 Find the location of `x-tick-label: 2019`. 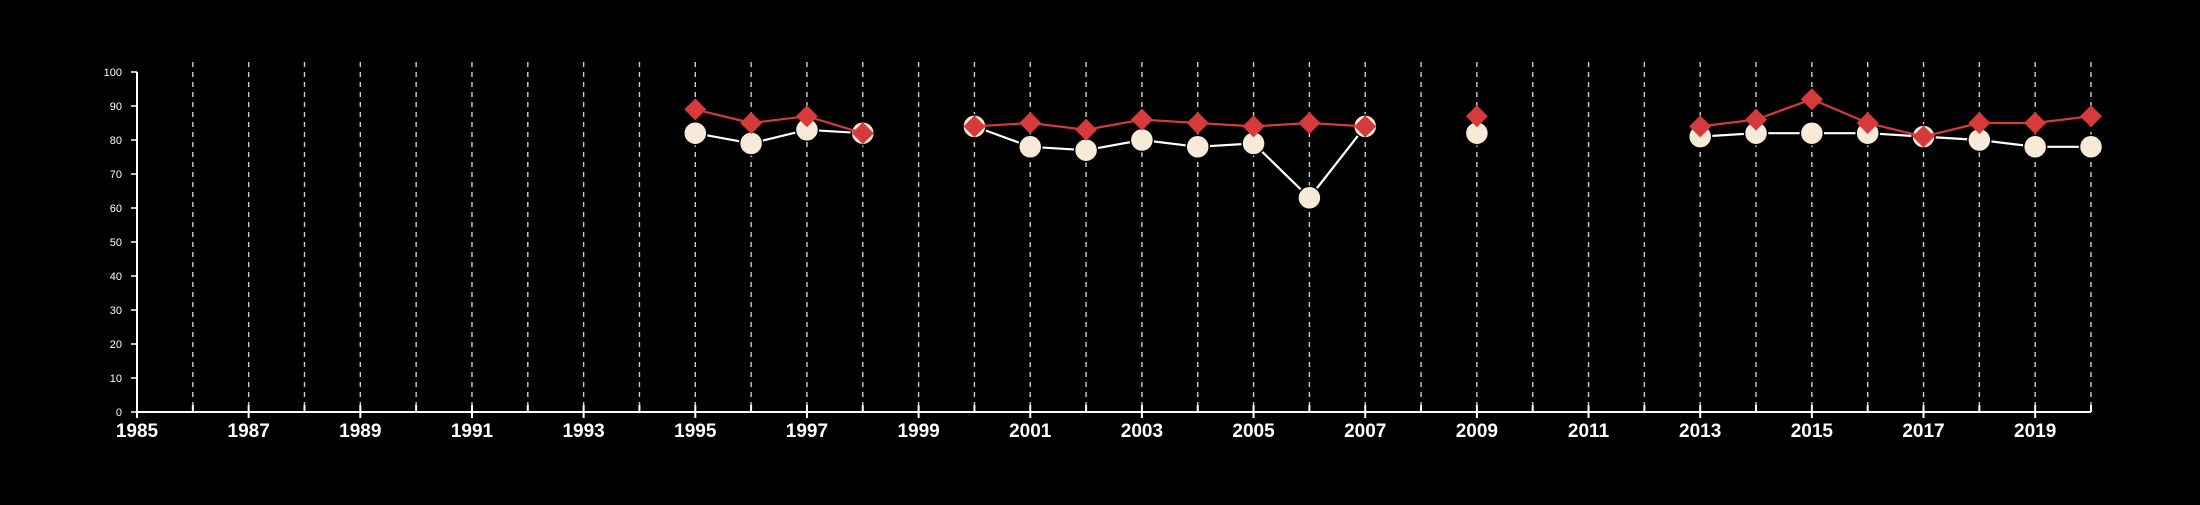

x-tick-label: 2019 is located at coordinates (2035, 431).